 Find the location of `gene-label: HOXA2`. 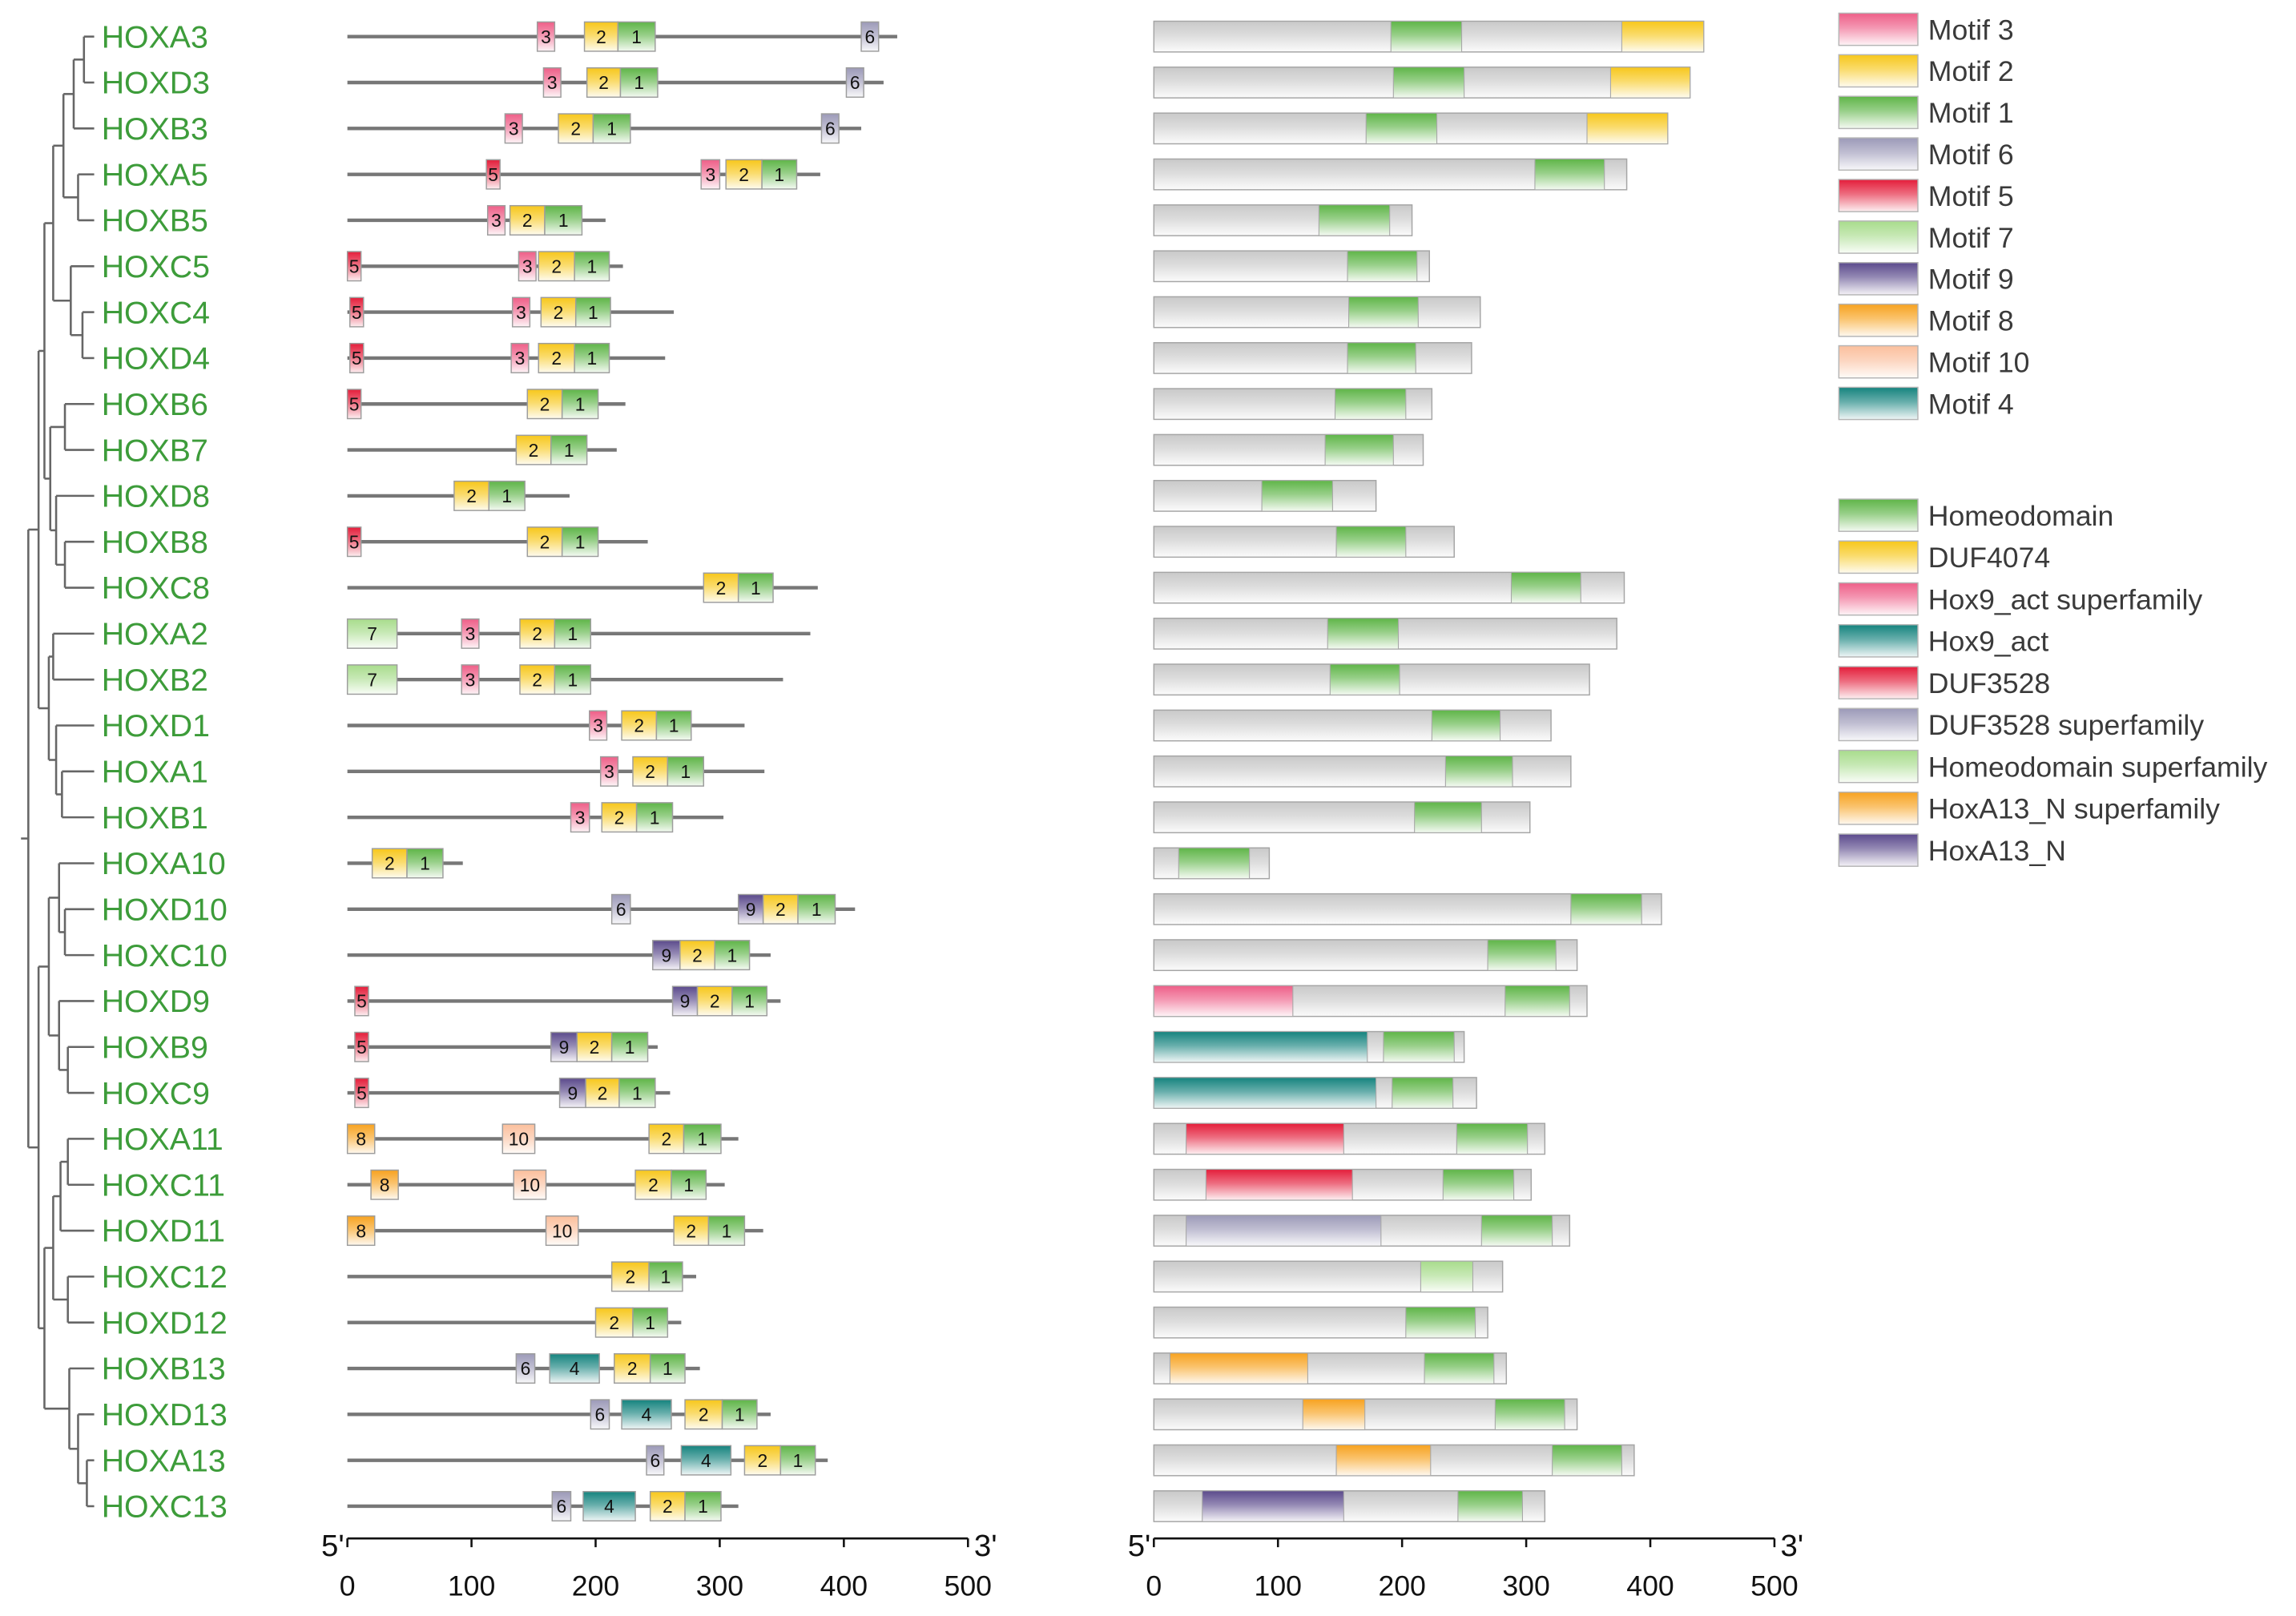

gene-label: HOXA2 is located at coordinates (155, 634).